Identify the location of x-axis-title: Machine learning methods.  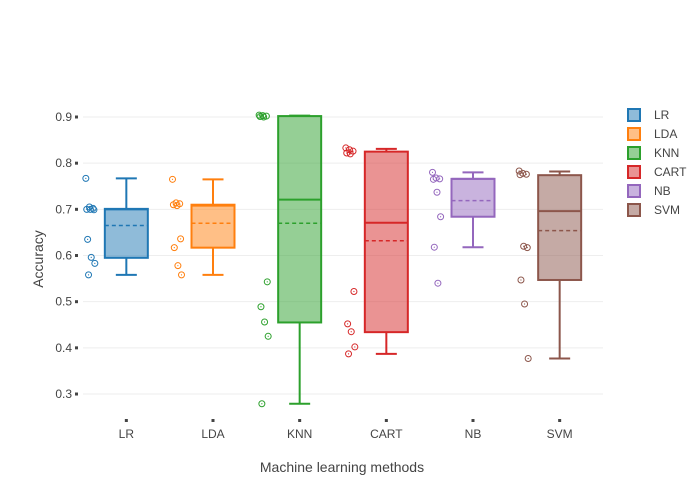
(342, 467).